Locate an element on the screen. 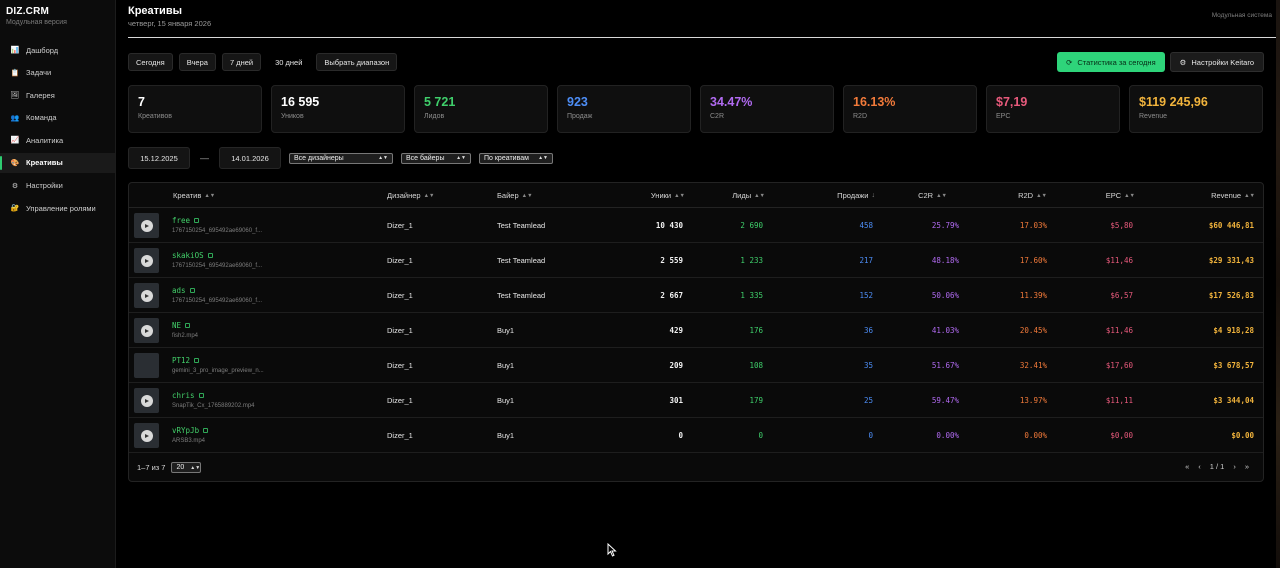  stats-today-button: ⟳ Статистика за сегодня is located at coordinates (1111, 62).